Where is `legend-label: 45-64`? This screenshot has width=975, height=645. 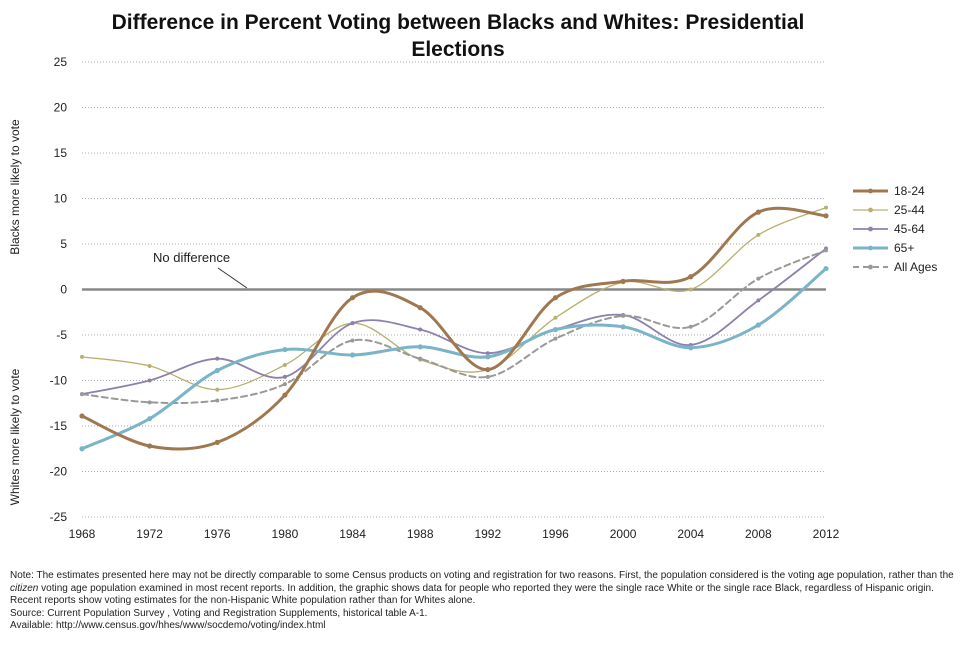
legend-label: 45-64 is located at coordinates (909, 229).